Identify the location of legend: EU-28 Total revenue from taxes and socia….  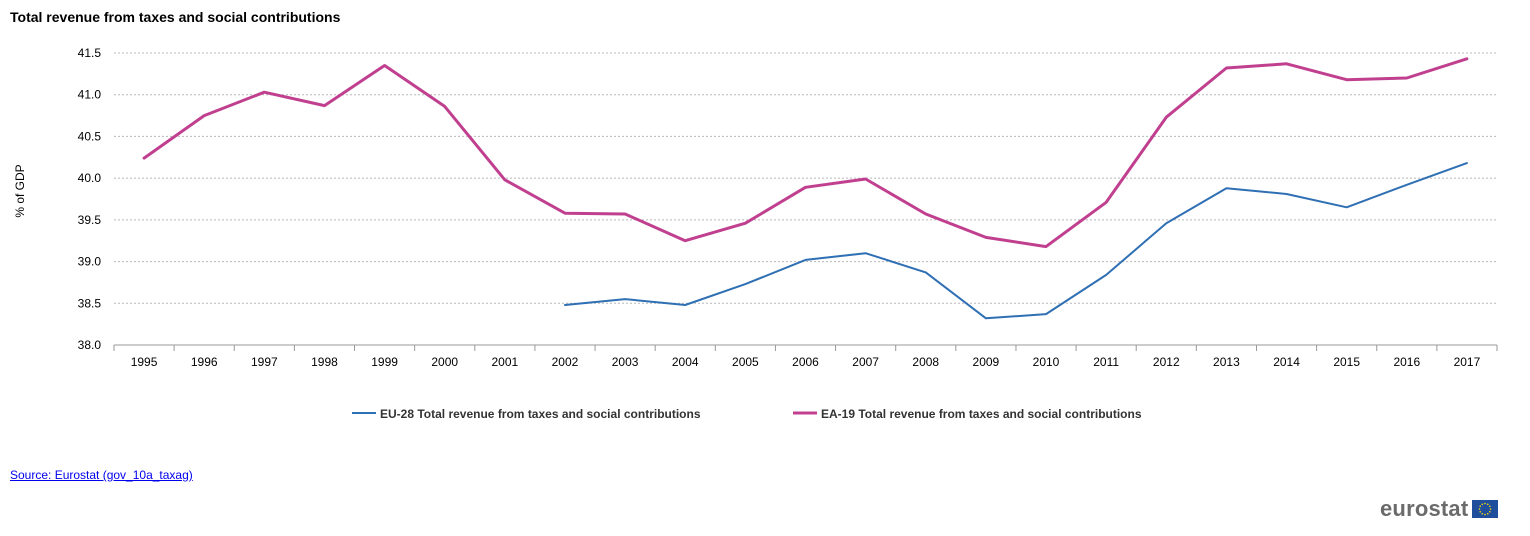
(747, 414).